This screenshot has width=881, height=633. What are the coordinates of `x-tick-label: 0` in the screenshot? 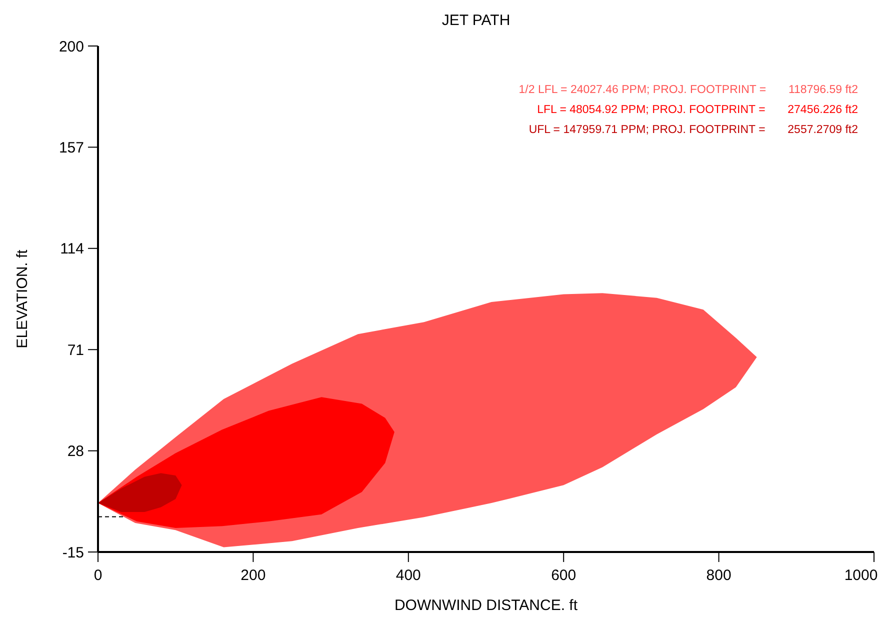 It's located at (98, 575).